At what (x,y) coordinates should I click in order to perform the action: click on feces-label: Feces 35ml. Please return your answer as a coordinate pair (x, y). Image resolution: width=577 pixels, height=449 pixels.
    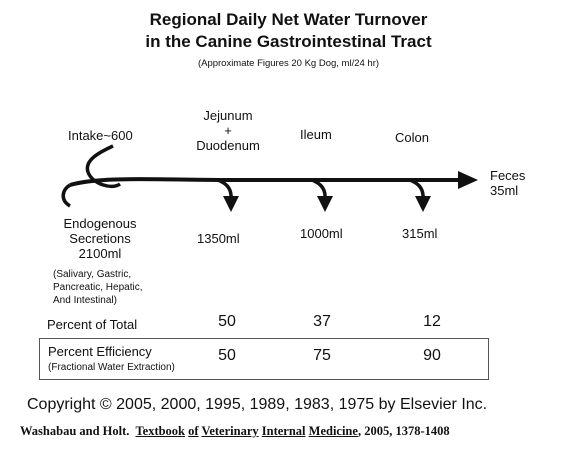
    Looking at the image, I should click on (507, 183).